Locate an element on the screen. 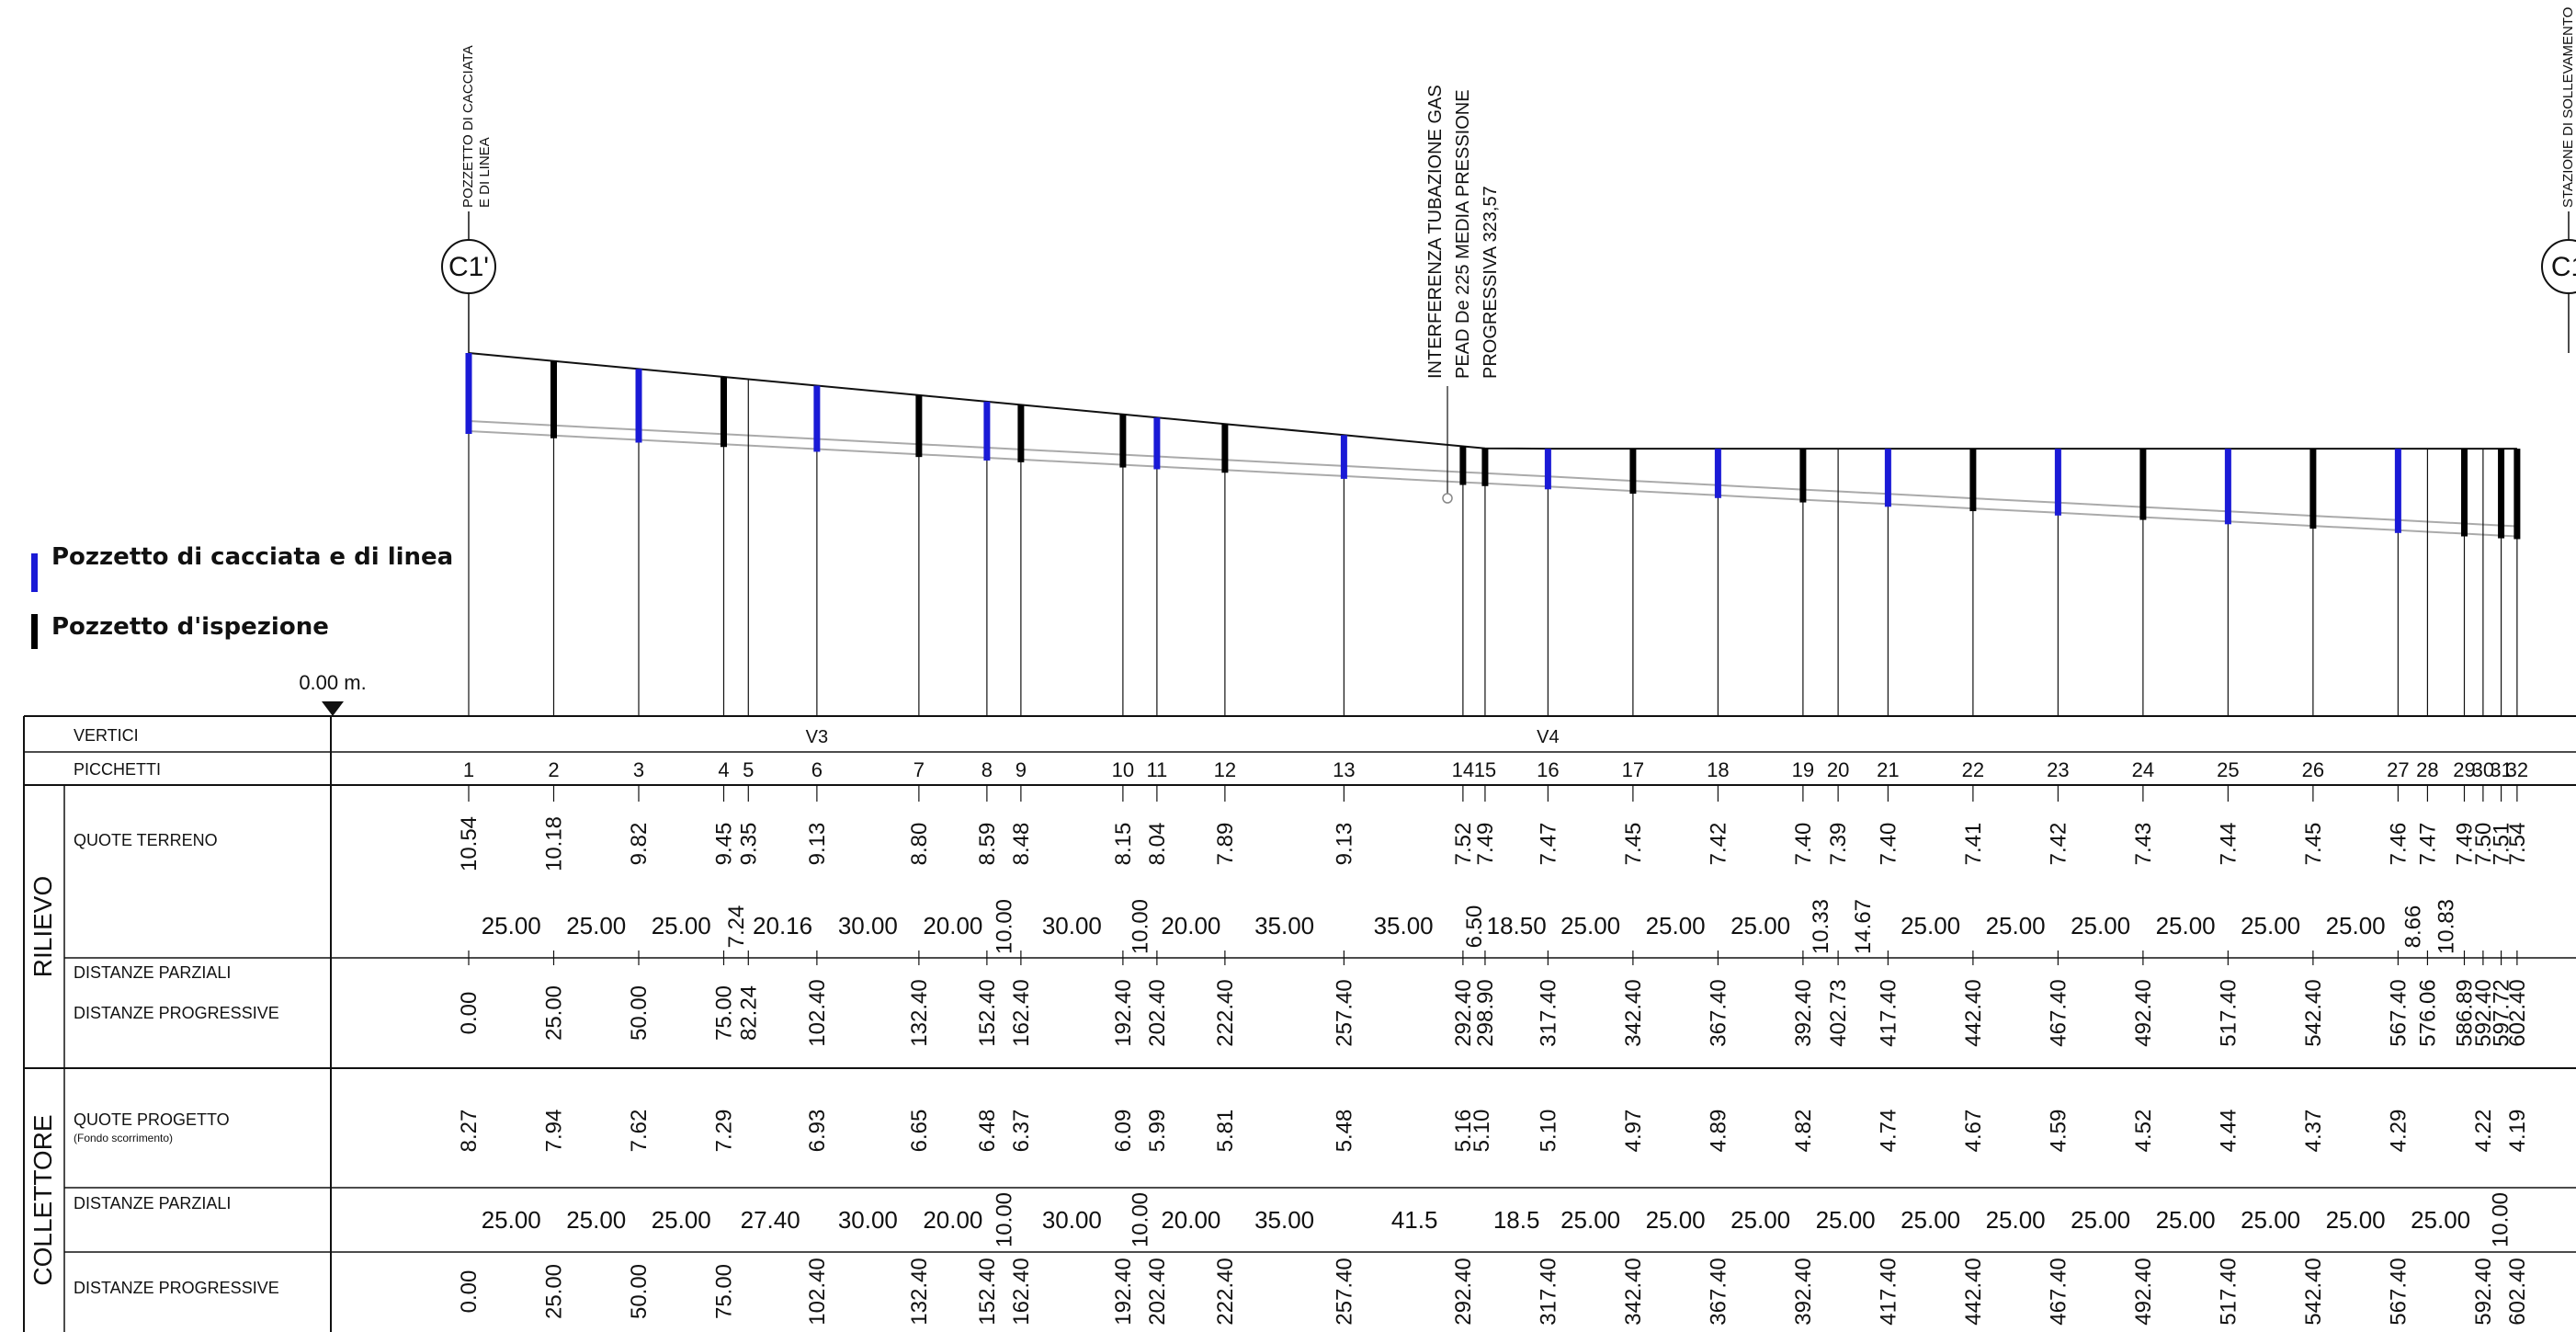 Image resolution: width=2576 pixels, height=1332 pixels. progressiva-rilievo-value: 0.00 is located at coordinates (469, 1013).